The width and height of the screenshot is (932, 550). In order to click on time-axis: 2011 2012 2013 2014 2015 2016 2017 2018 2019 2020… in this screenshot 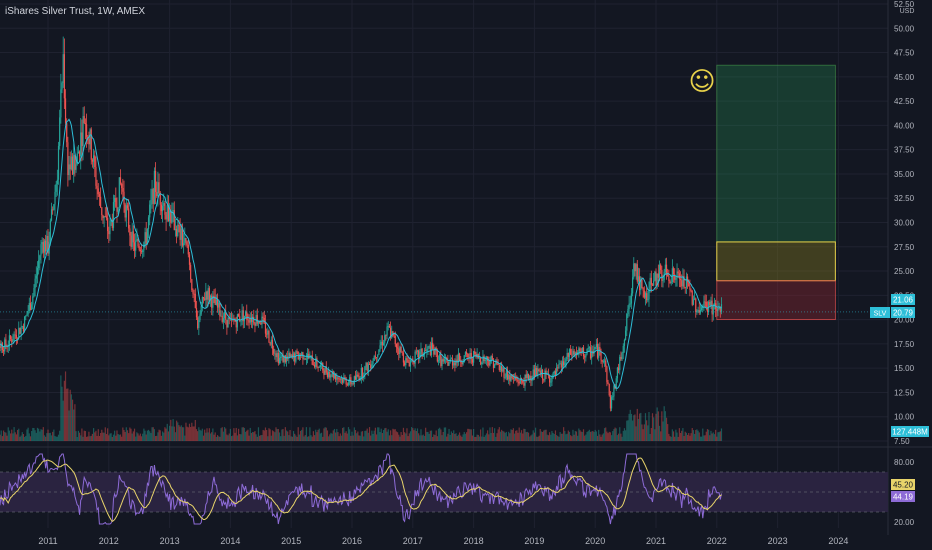, I will do `click(443, 541)`.